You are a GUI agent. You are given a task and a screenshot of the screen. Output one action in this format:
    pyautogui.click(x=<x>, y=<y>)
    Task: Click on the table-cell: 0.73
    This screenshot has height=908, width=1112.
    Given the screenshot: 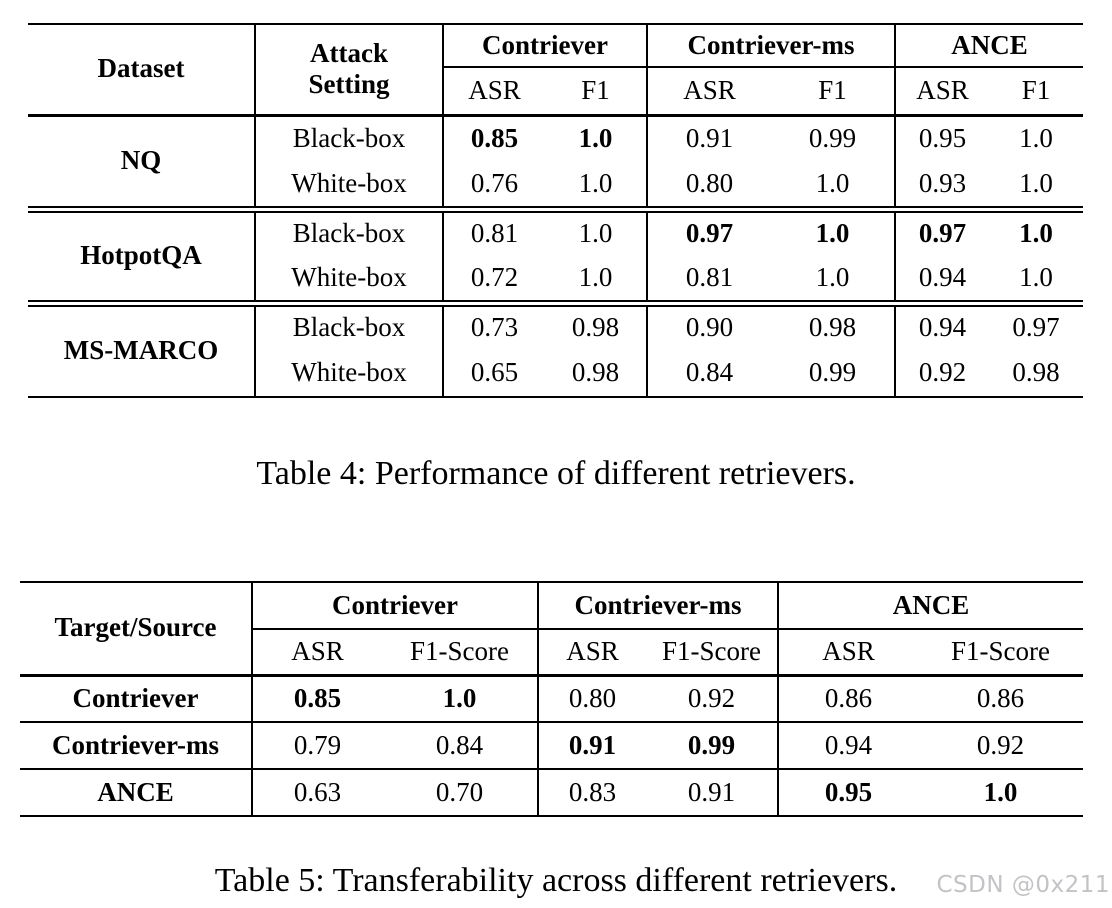 What is the action you would take?
    pyautogui.click(x=494, y=327)
    